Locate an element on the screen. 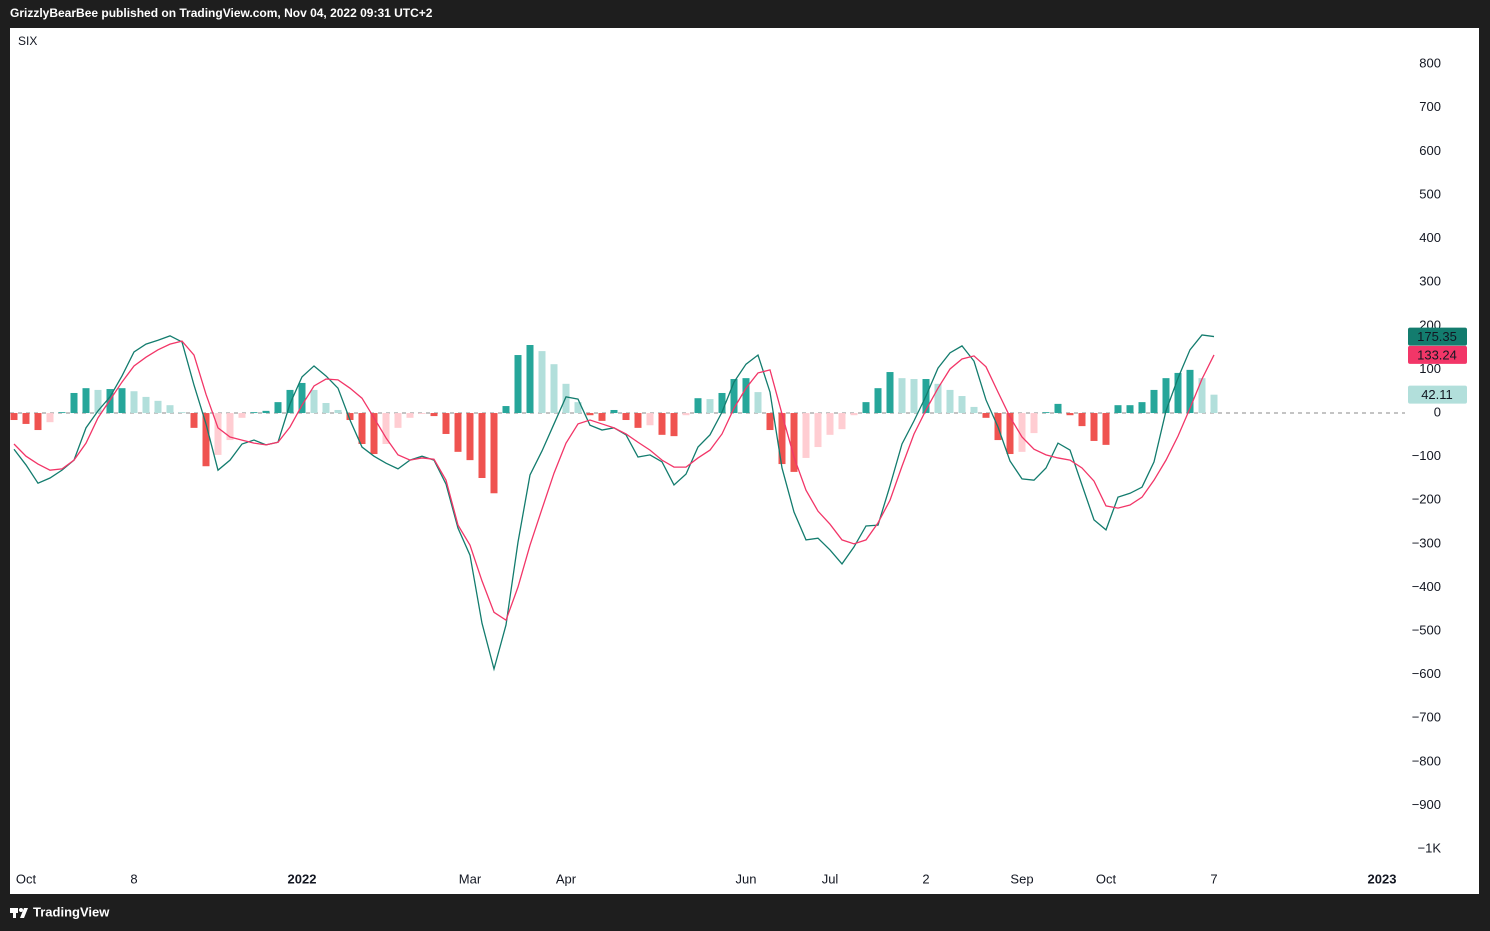 This screenshot has height=931, width=1490. y-tick-label: −300 is located at coordinates (1426, 542).